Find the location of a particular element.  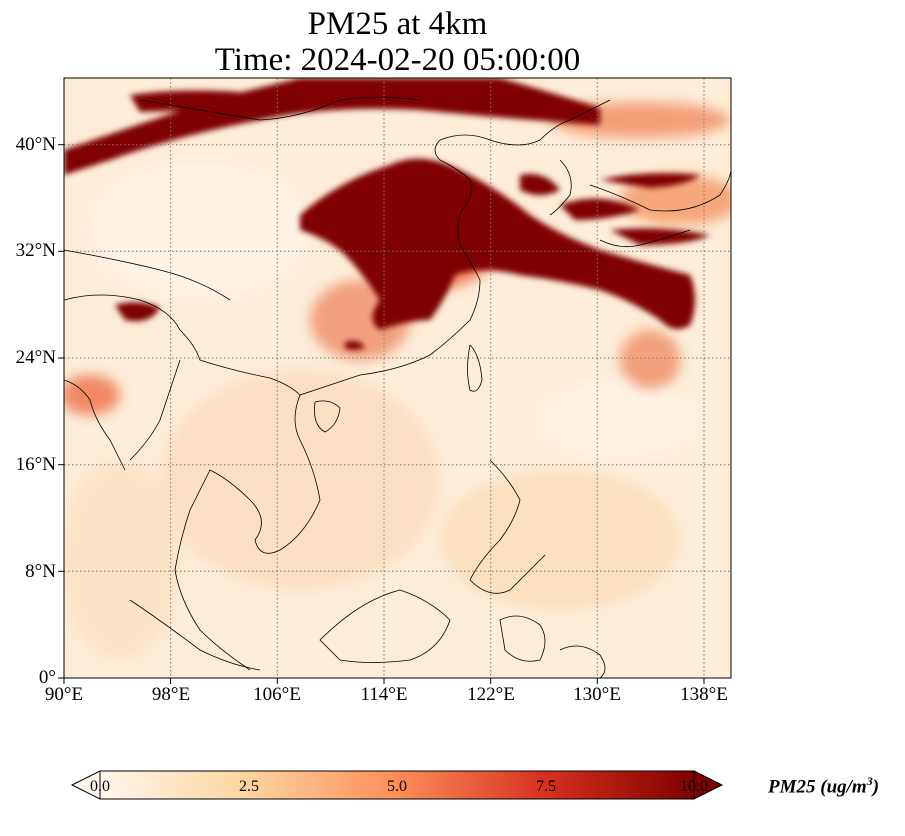

colorbar-tick-label: 5.0 is located at coordinates (397, 786).